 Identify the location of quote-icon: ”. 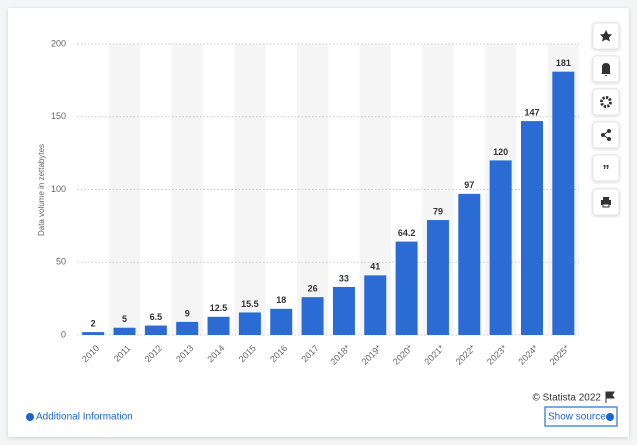
(606, 170).